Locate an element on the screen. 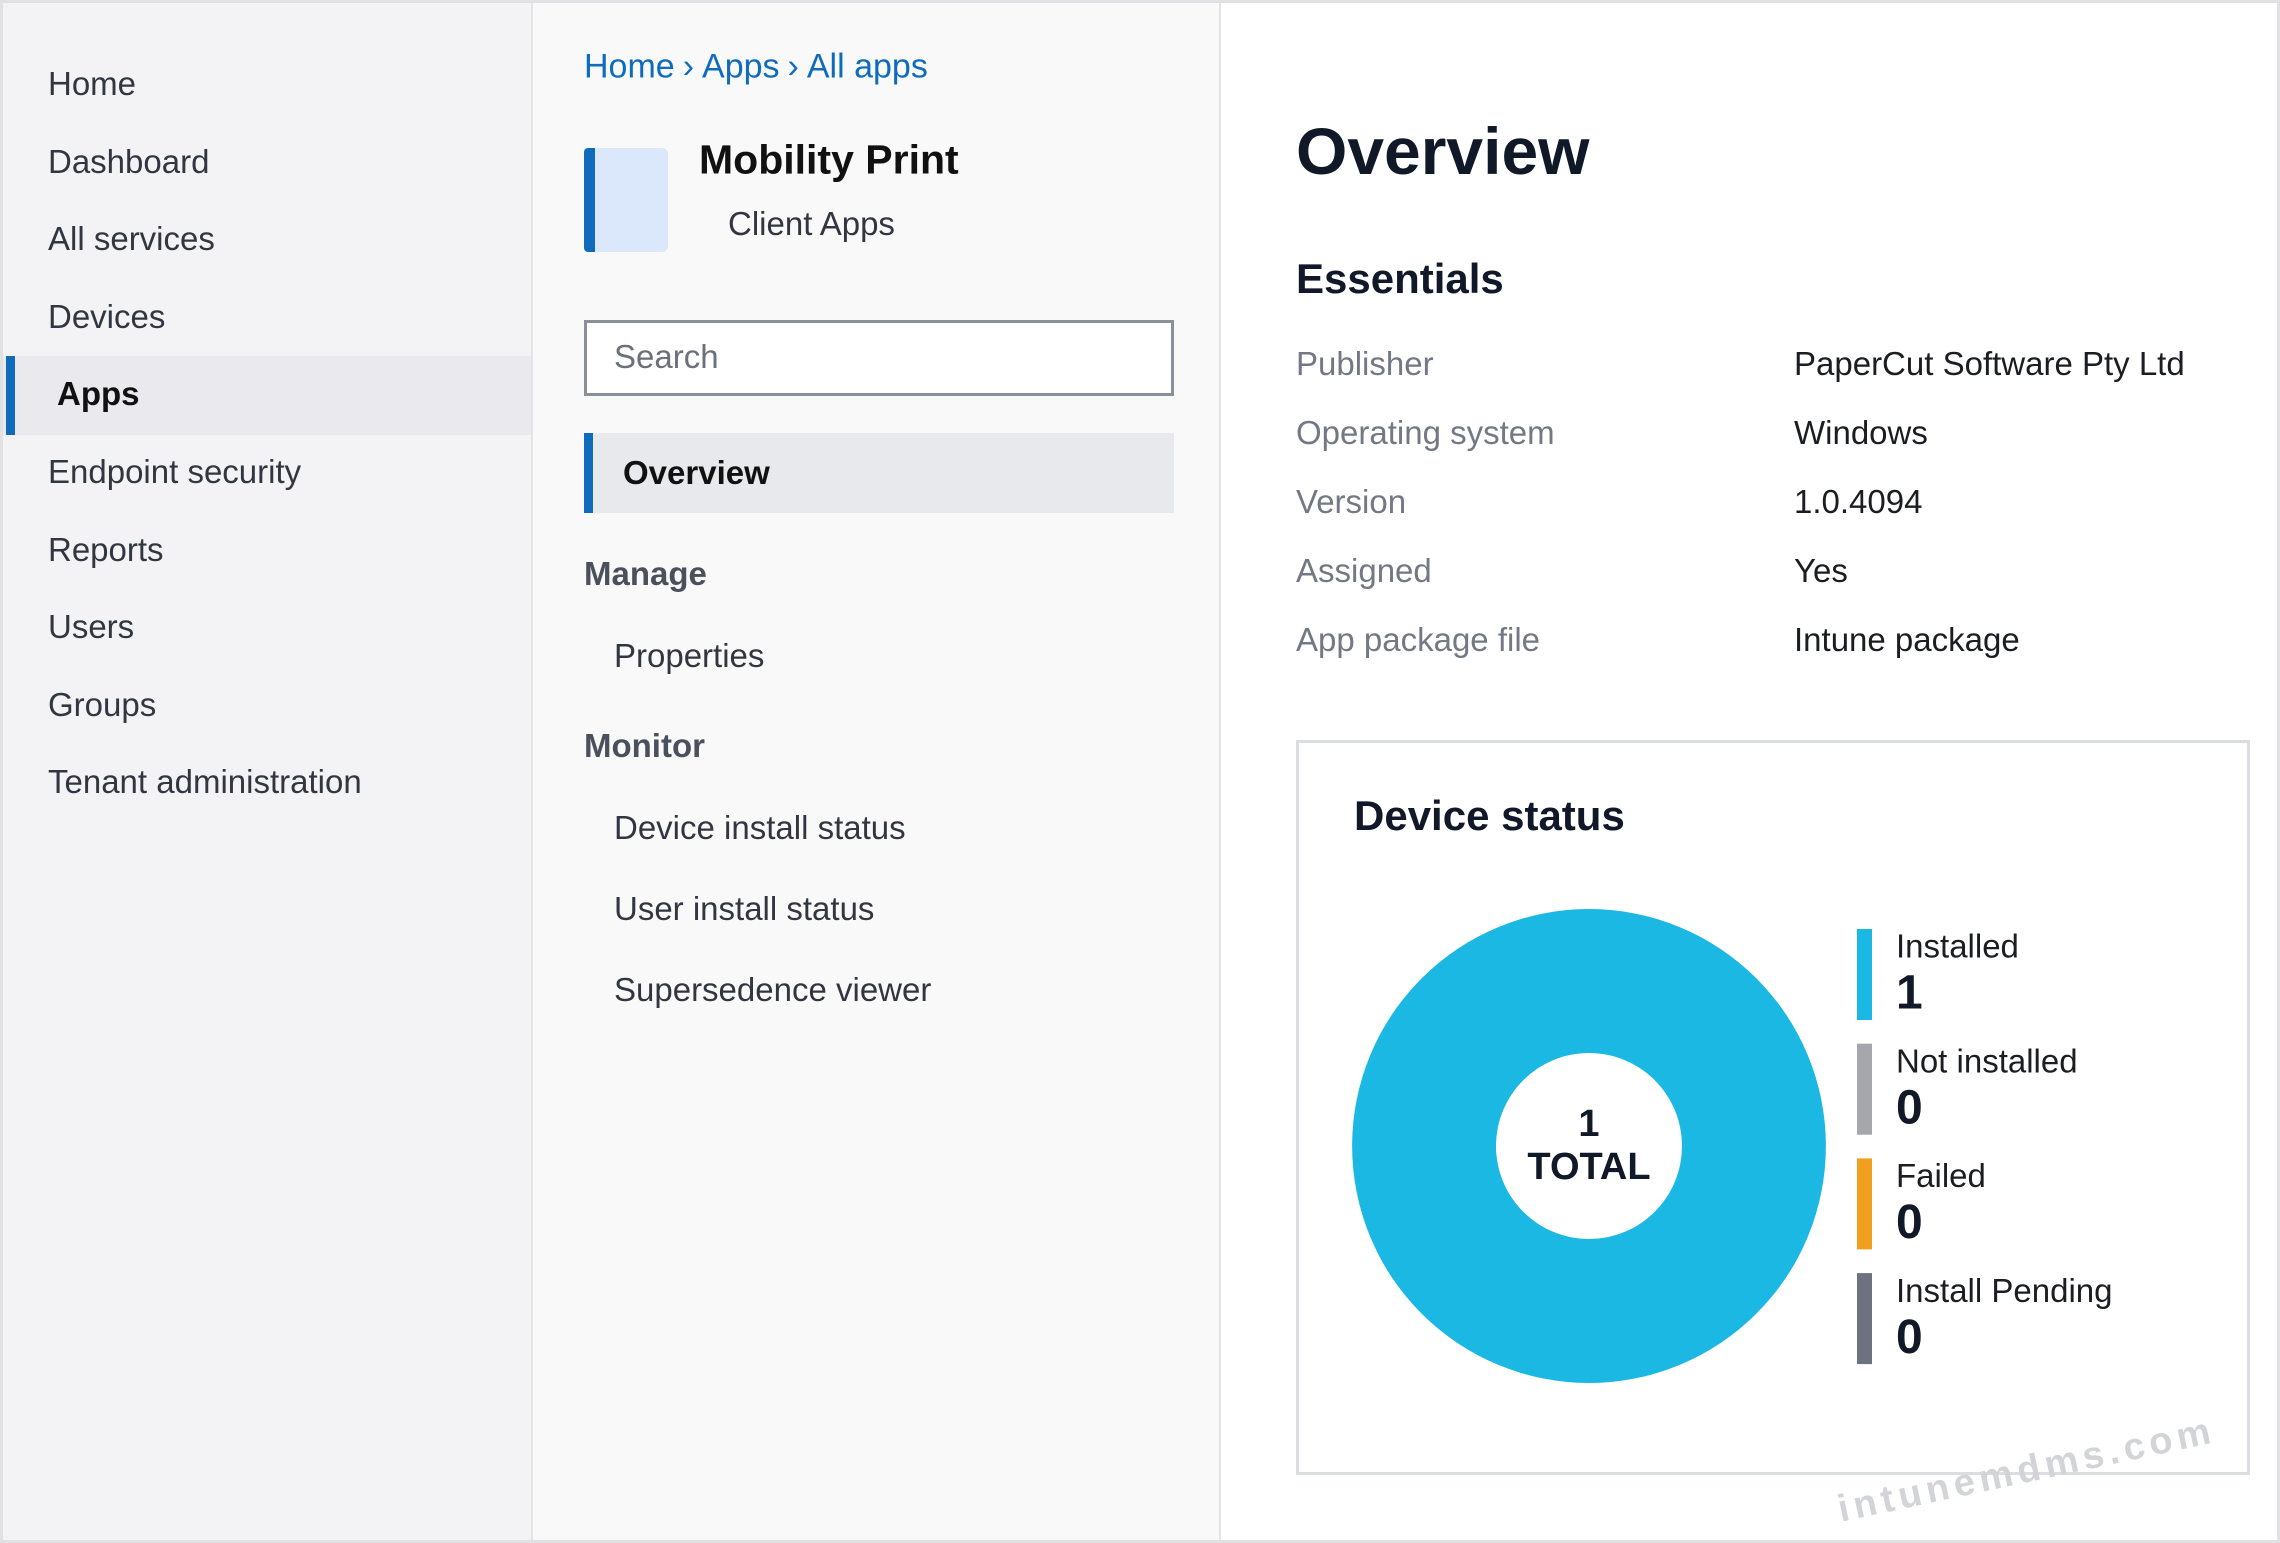  essential-label: Operating system is located at coordinates (1425, 432).